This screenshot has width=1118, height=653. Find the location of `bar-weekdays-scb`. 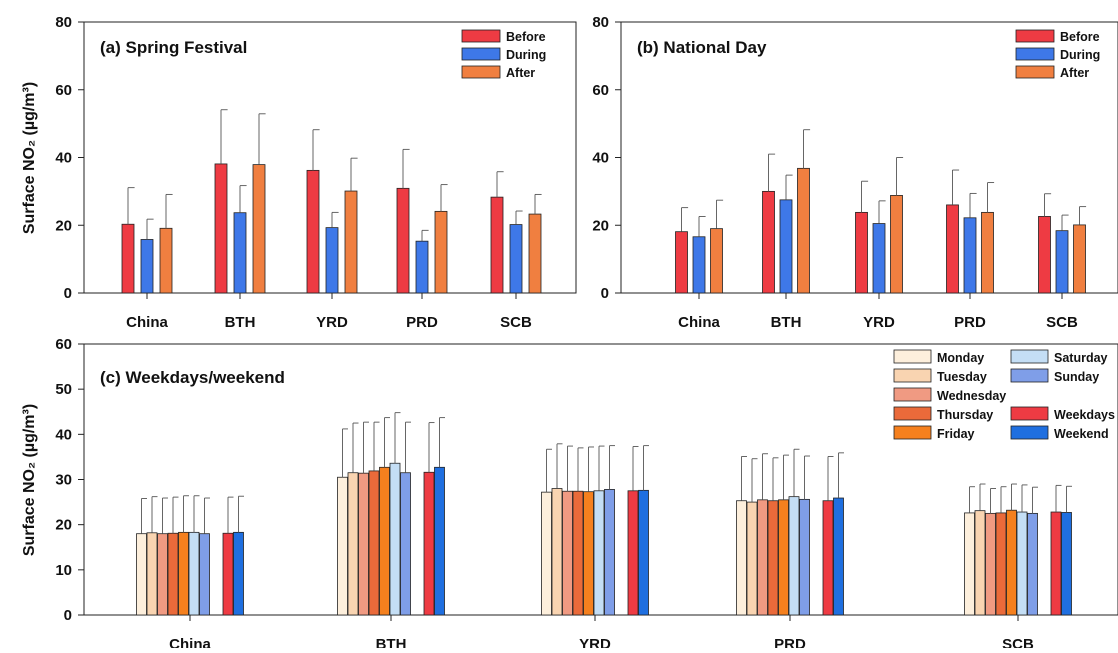

bar-weekdays-scb is located at coordinates (1056, 563).